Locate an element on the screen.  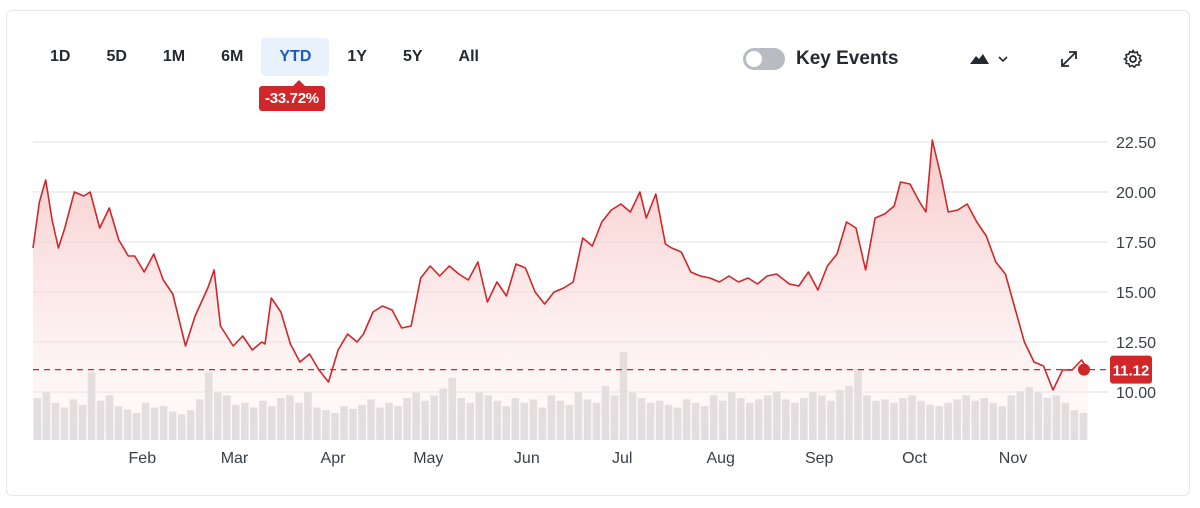
chart-type-dropdown is located at coordinates (988, 59).